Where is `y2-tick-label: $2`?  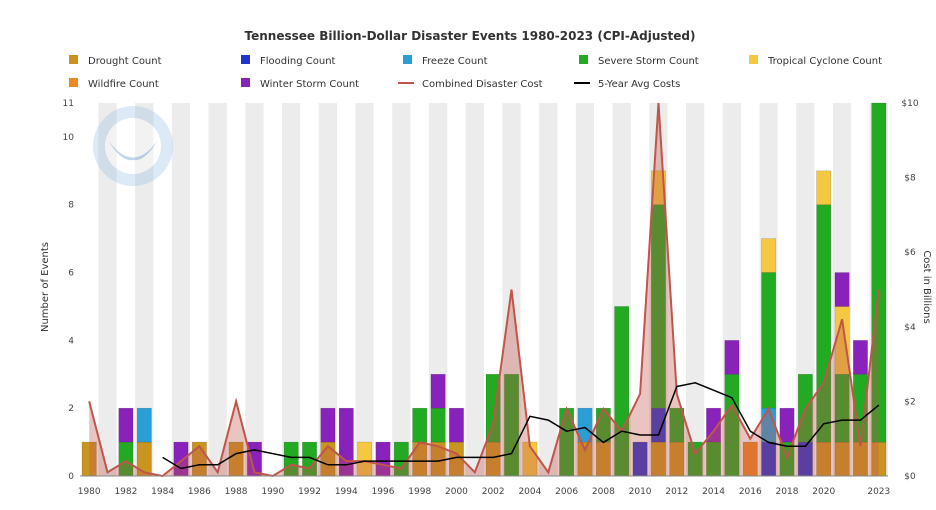 y2-tick-label: $2 is located at coordinates (909, 402).